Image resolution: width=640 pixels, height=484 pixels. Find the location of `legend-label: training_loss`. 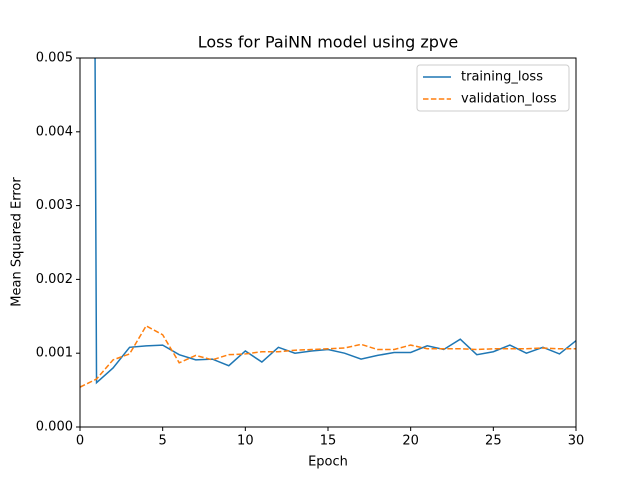

legend-label: training_loss is located at coordinates (502, 77).